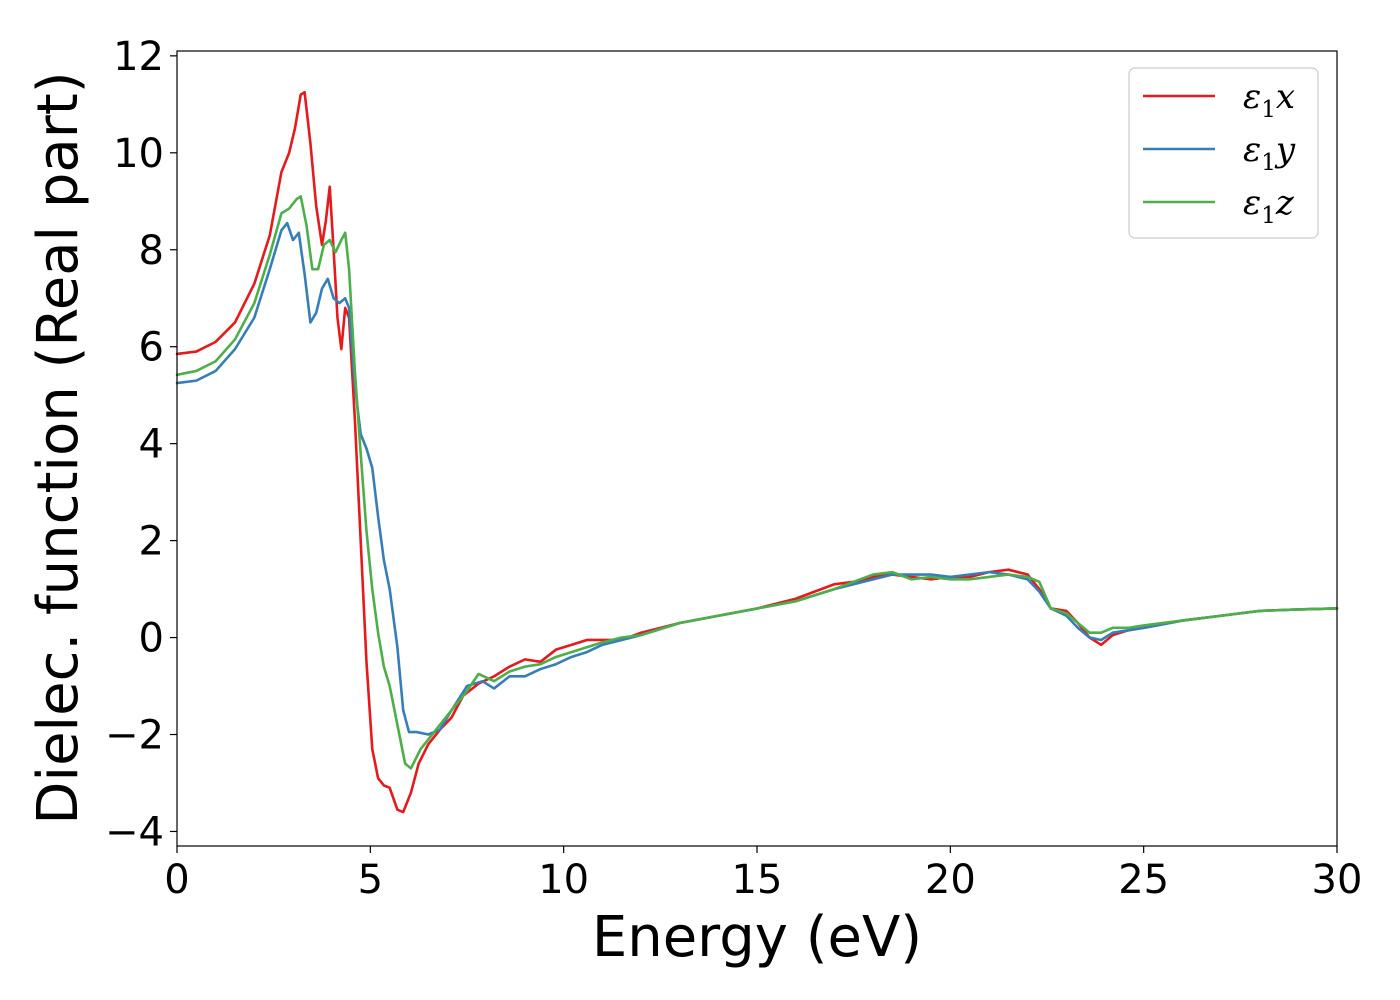  I want to click on y-axis-title: Dielec. function (Real part), so click(58, 447).